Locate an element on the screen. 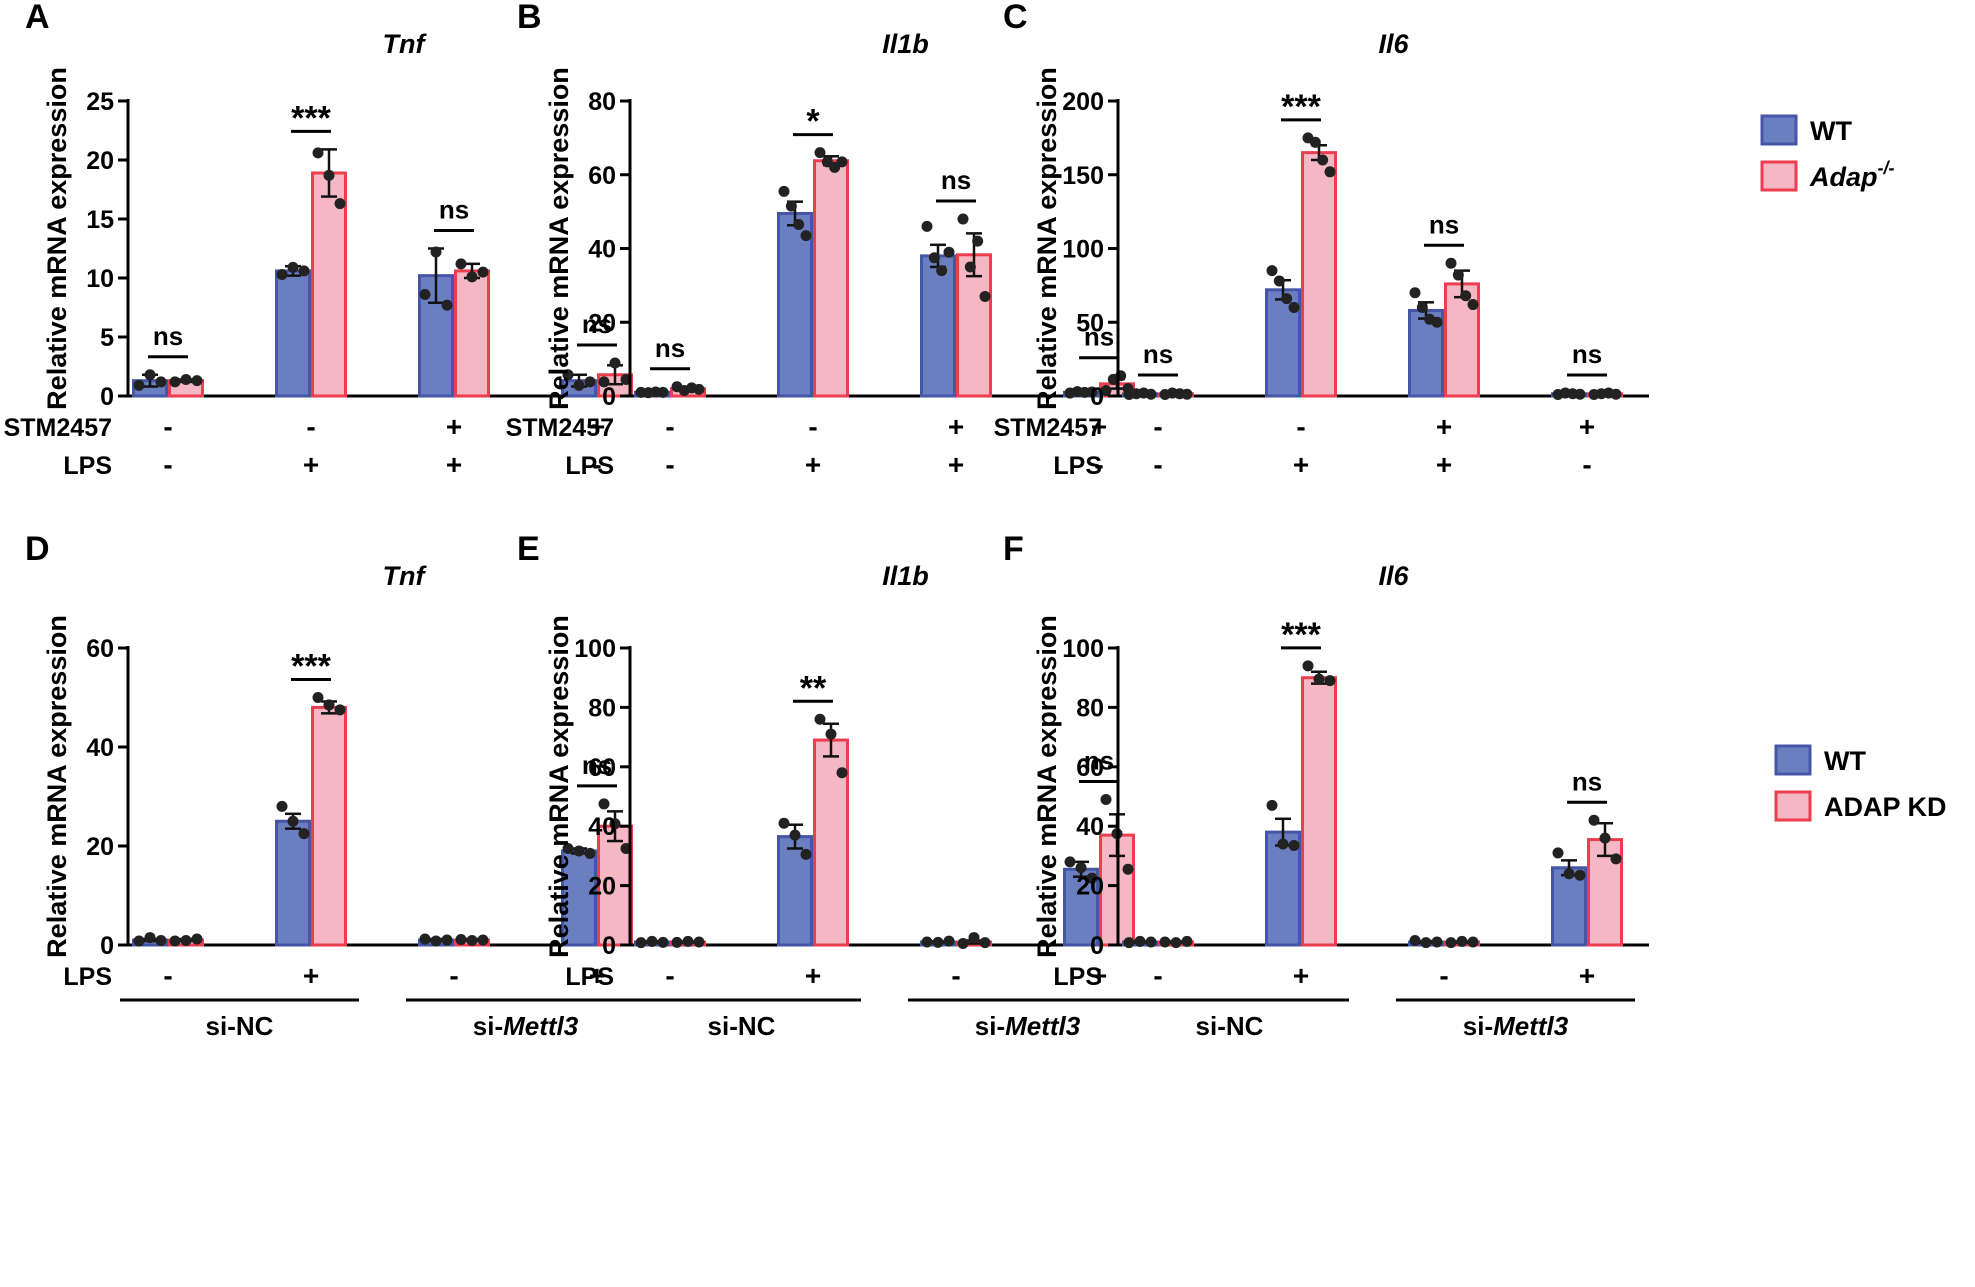 The image size is (1975, 1287). significance-label: * is located at coordinates (813, 122).